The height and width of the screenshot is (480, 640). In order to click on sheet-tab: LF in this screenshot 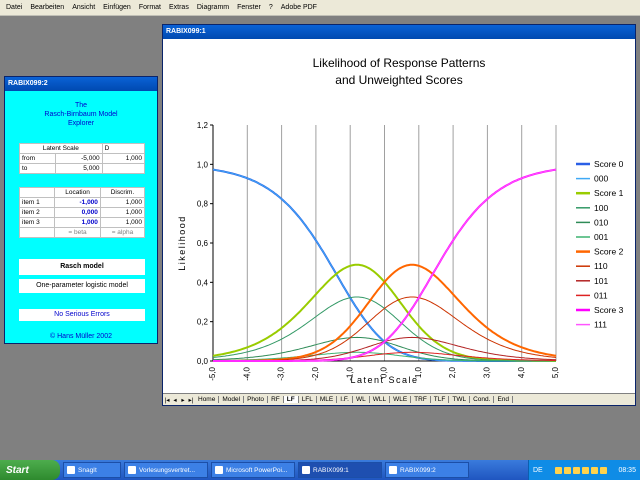, I will do `click(291, 399)`.